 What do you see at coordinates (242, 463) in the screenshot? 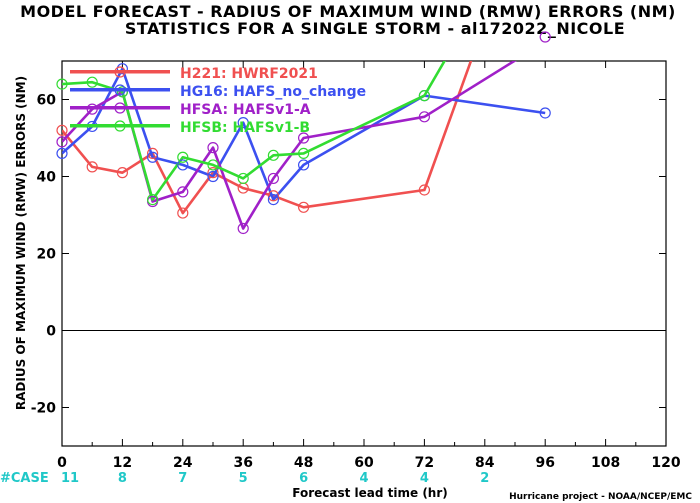
I see `x-tick-label: 36` at bounding box center [242, 463].